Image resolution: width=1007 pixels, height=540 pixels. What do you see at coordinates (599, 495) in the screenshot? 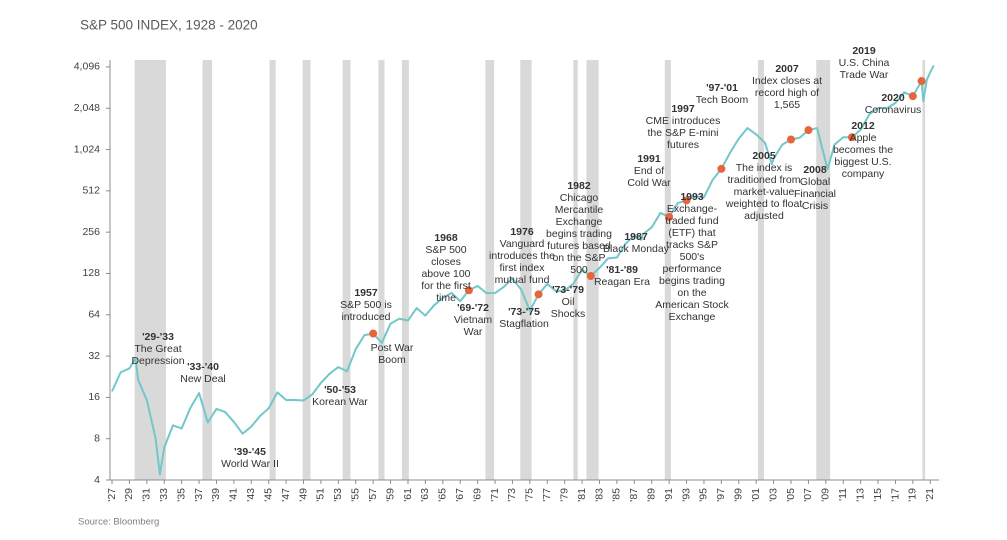
I see `x-tick-label: '83` at bounding box center [599, 495].